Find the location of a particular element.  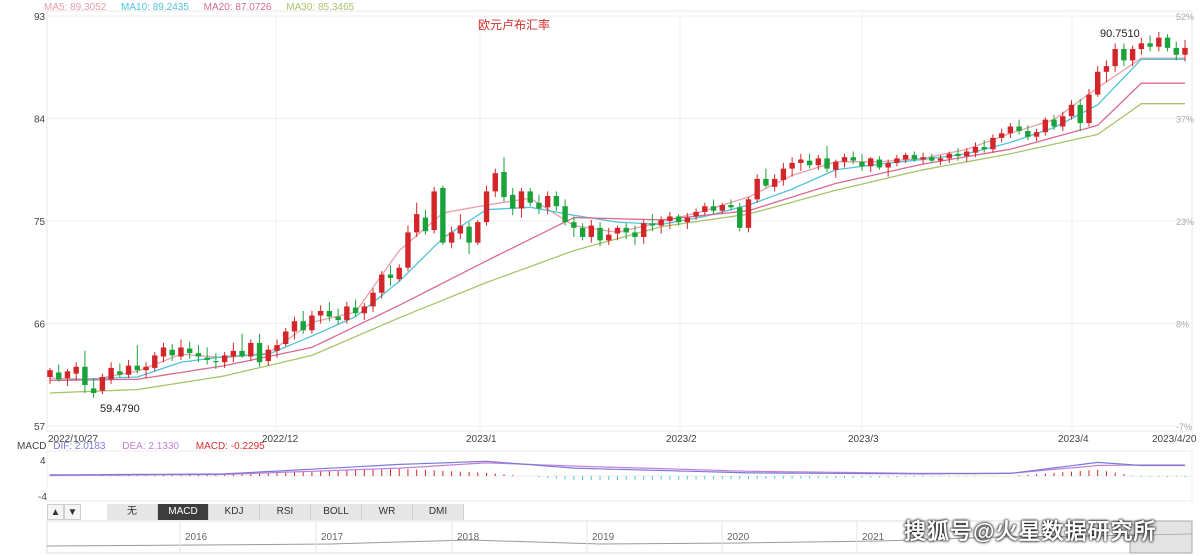

macd-bars is located at coordinates (617, 474).